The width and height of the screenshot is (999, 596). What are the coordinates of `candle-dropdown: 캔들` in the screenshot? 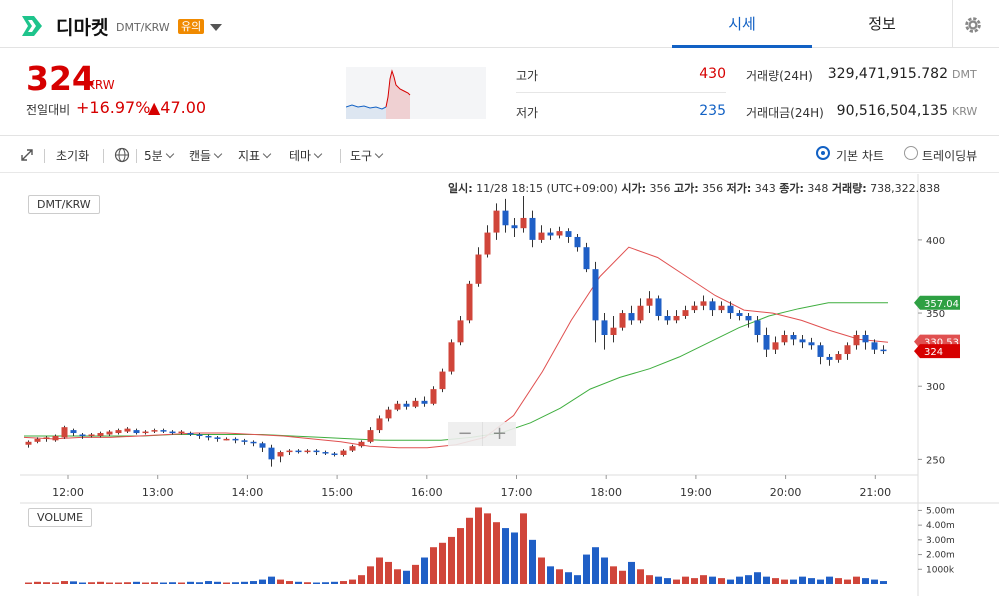 It's located at (206, 155).